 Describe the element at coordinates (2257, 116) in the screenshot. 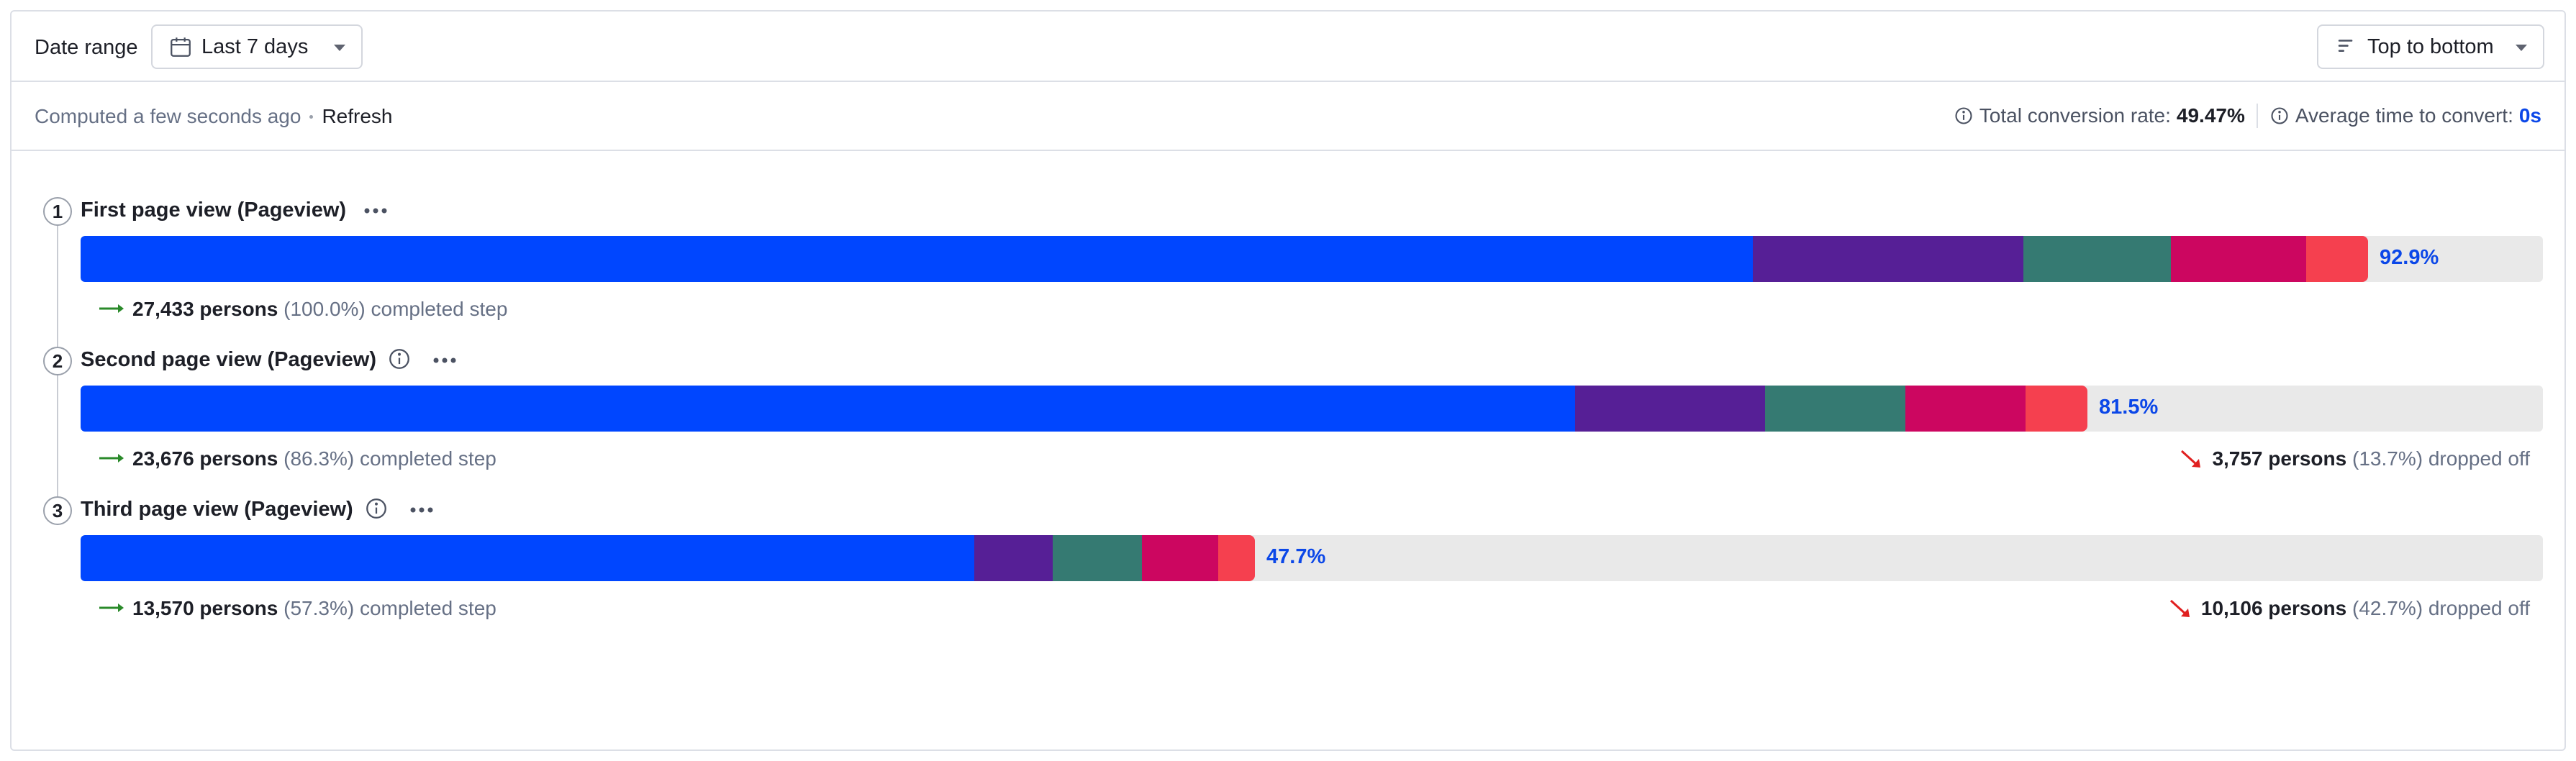

I see `divider` at that location.